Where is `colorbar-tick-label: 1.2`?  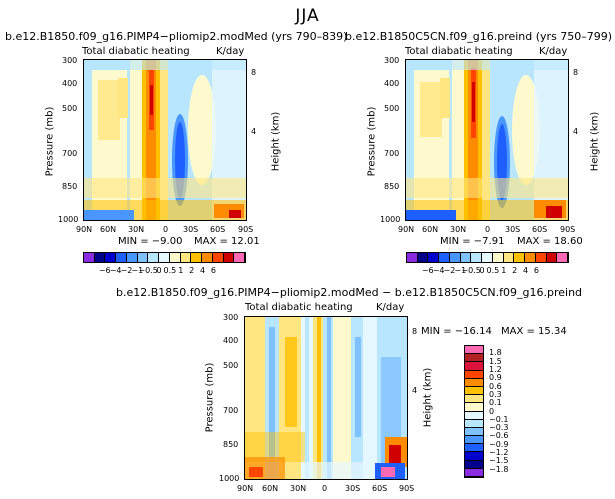 colorbar-tick-label: 1.2 is located at coordinates (495, 369).